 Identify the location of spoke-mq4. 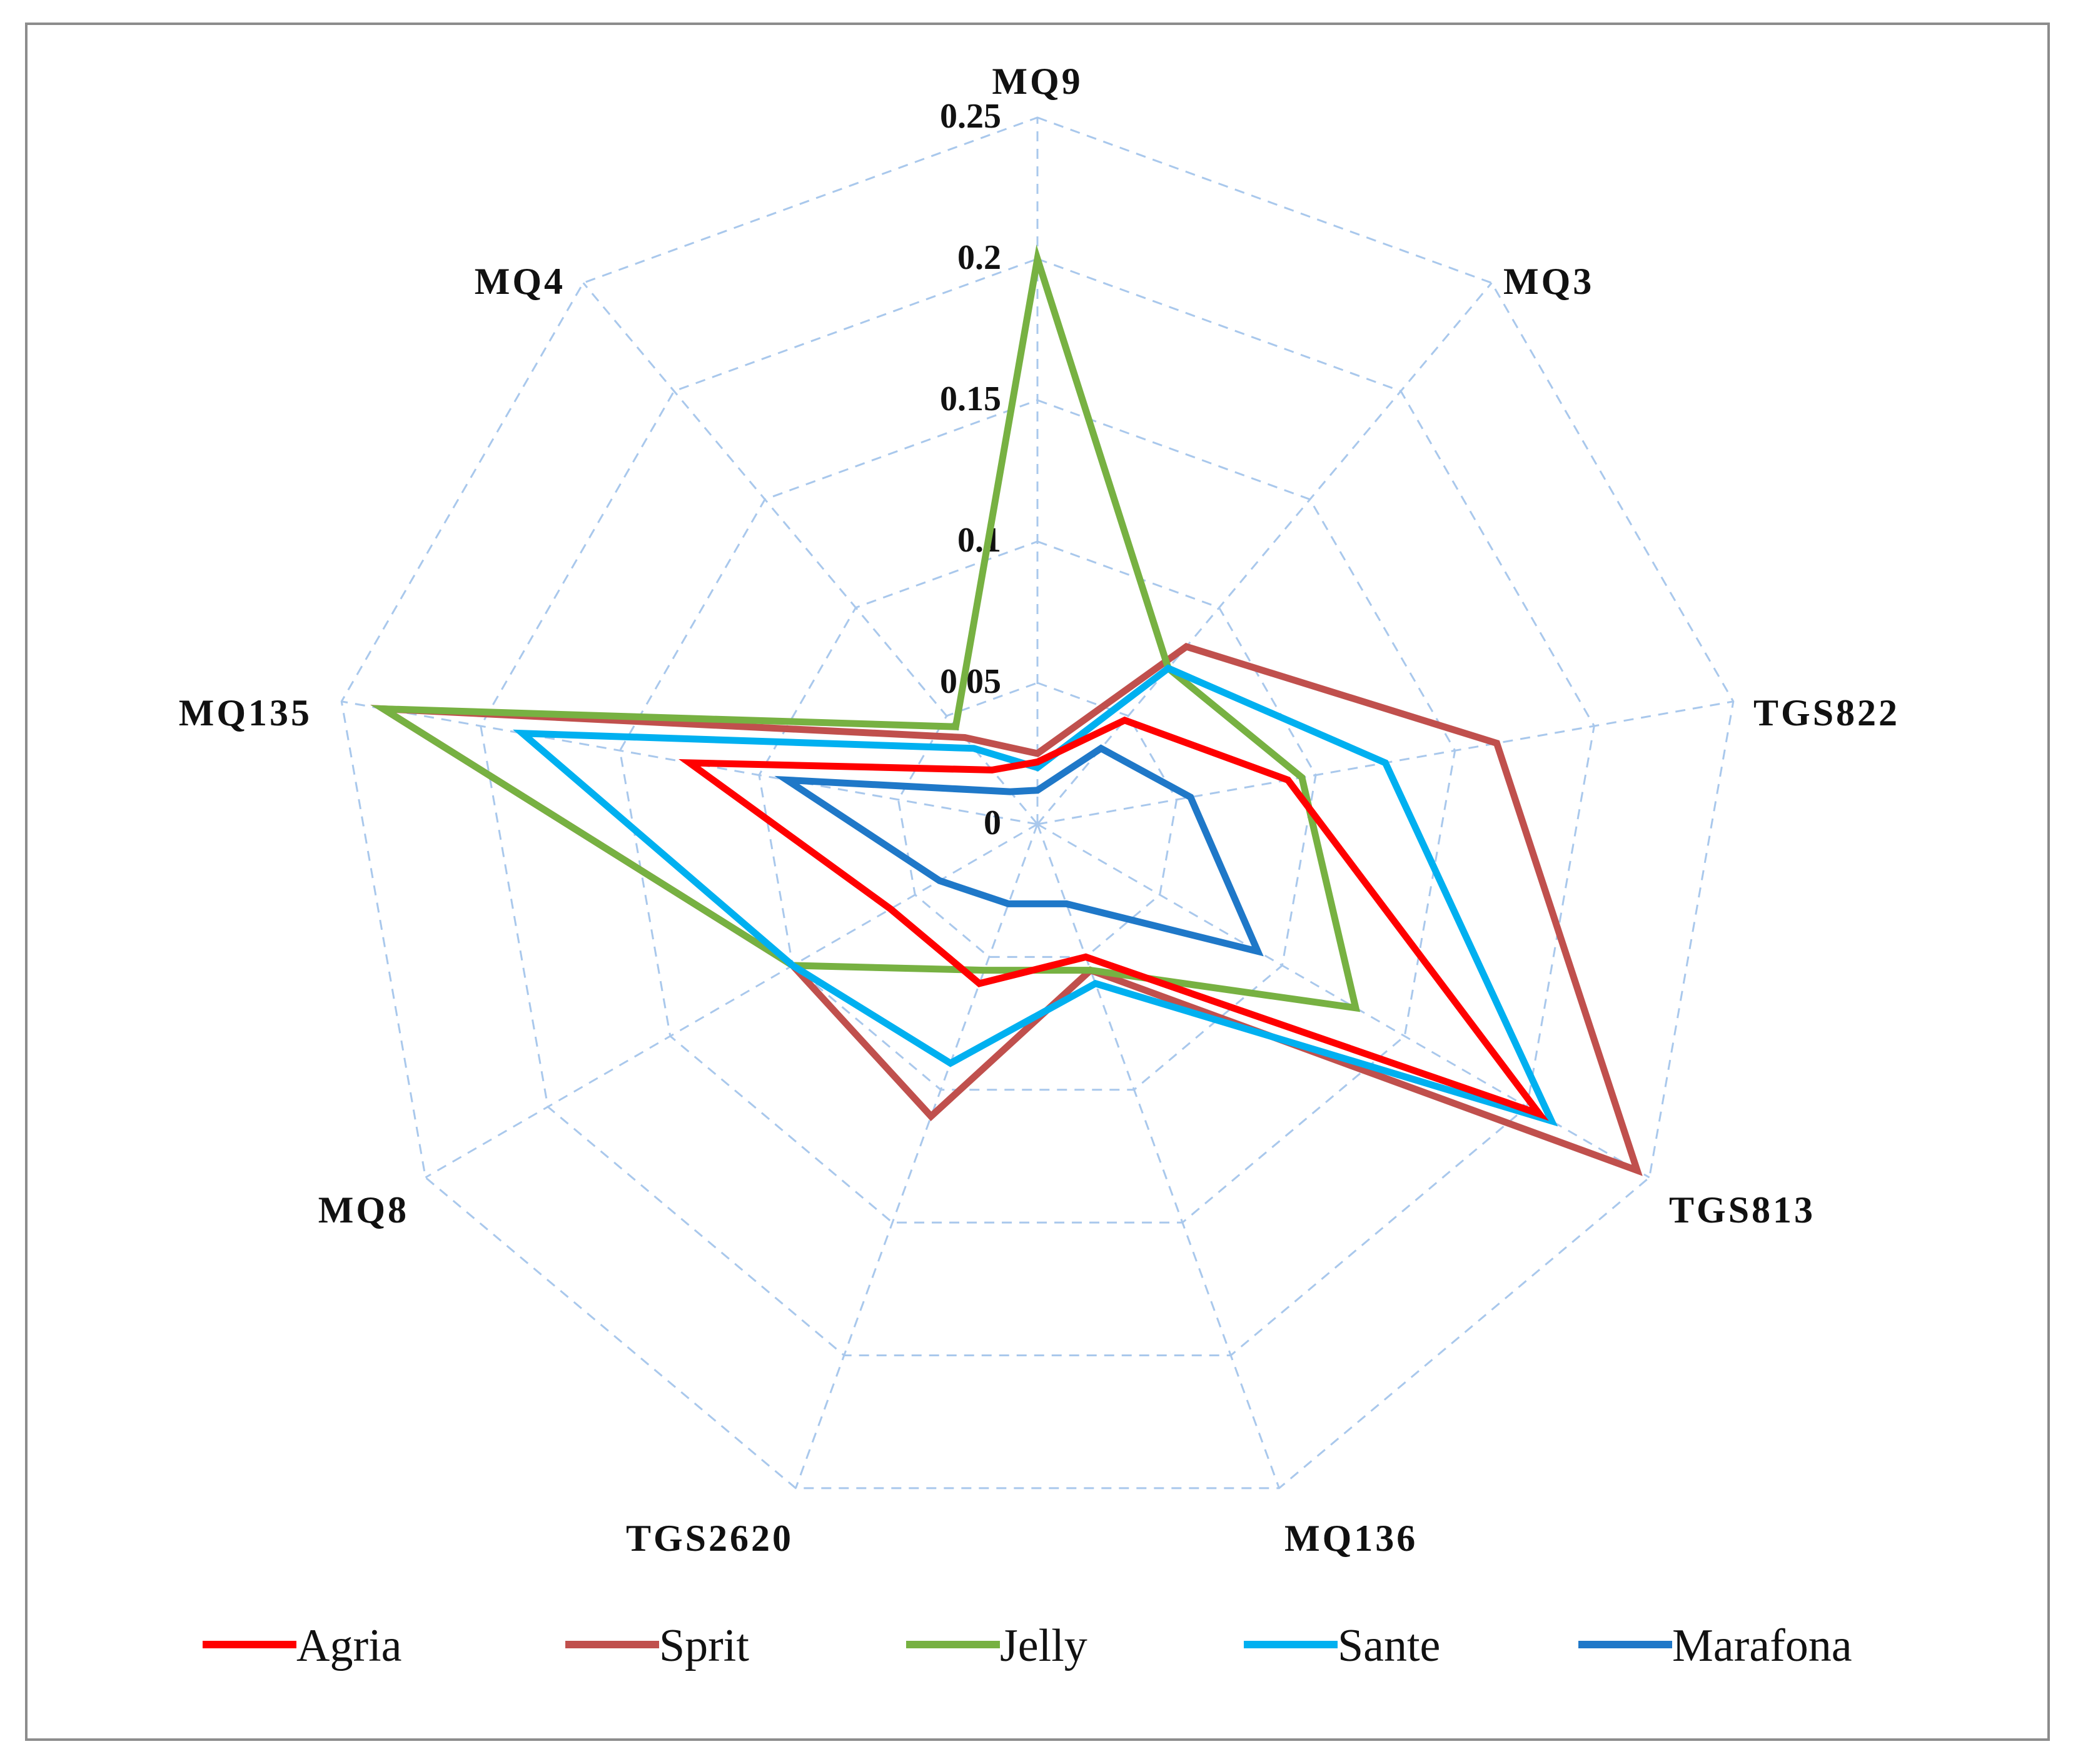
(810, 553).